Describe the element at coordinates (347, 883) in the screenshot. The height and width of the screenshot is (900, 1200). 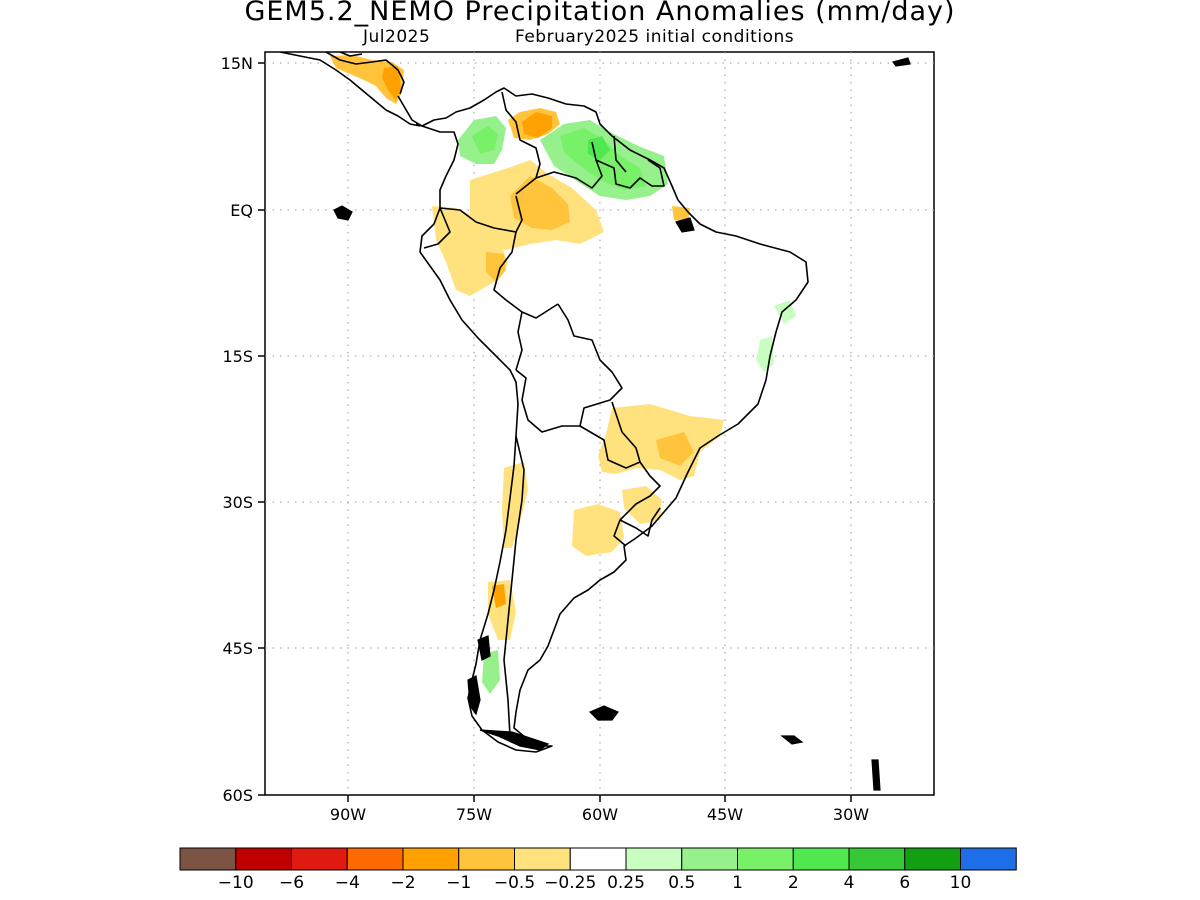
I see `colorbar-label: −4` at that location.